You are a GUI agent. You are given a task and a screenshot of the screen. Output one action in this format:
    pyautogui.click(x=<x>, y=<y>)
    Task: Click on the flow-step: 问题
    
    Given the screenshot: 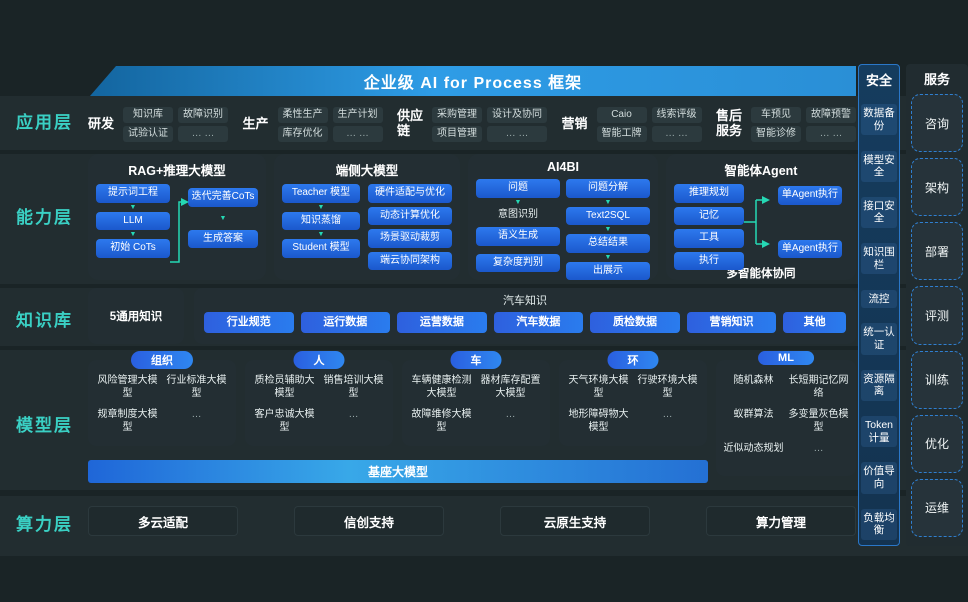 What is the action you would take?
    pyautogui.click(x=518, y=188)
    